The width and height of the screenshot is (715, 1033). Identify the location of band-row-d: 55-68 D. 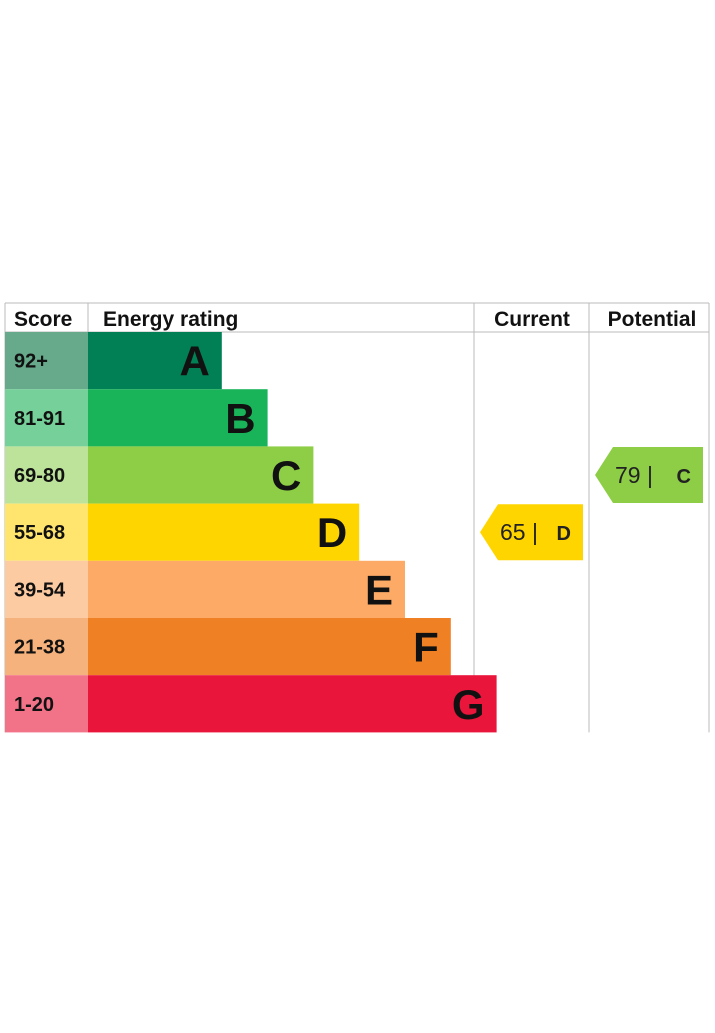
(182, 532).